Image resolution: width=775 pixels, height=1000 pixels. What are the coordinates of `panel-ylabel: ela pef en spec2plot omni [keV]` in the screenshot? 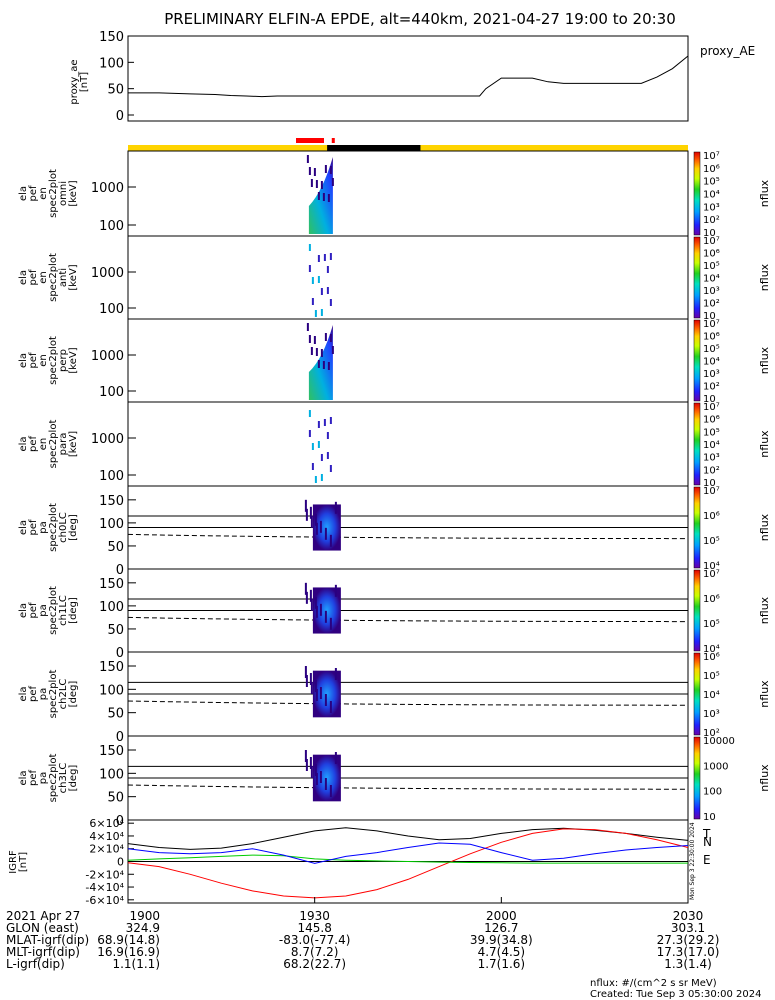 It's located at (48, 193).